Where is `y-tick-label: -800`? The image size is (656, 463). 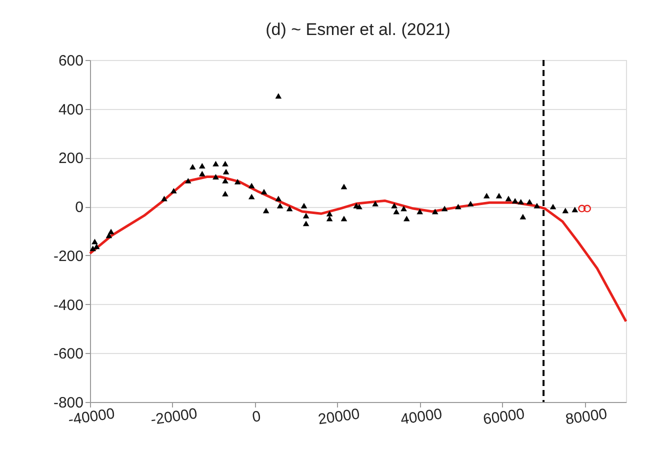
y-tick-label: -800 is located at coordinates (68, 403).